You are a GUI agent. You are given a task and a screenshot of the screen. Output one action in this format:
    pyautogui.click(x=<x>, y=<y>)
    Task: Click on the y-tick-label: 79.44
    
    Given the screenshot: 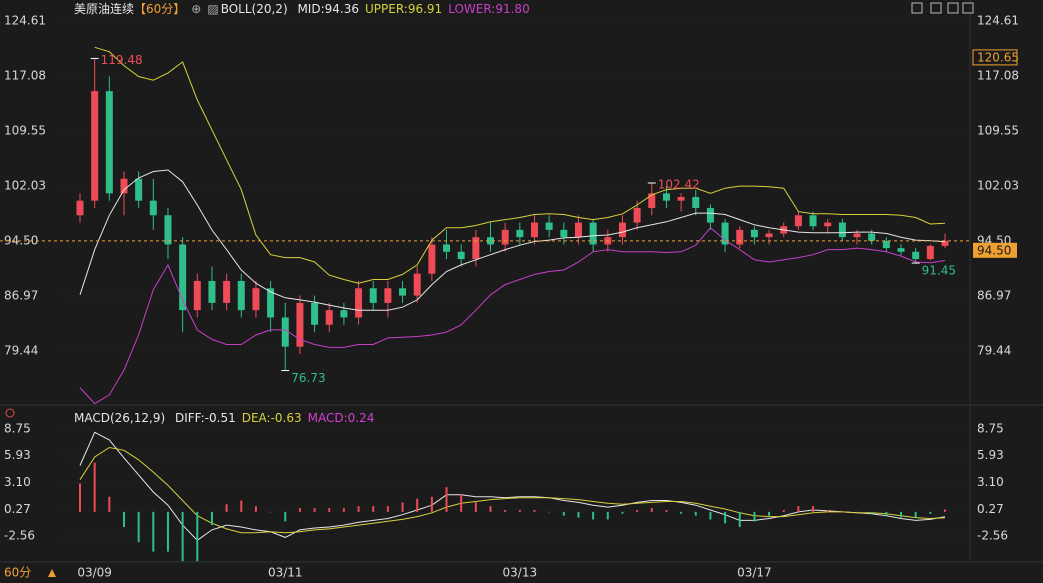 What is the action you would take?
    pyautogui.click(x=21, y=350)
    